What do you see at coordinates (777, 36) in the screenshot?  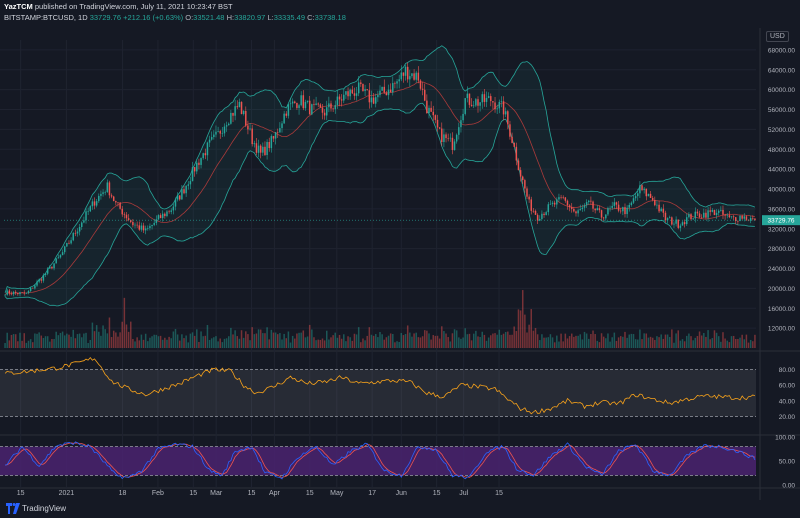 I see `currency-label: USD` at bounding box center [777, 36].